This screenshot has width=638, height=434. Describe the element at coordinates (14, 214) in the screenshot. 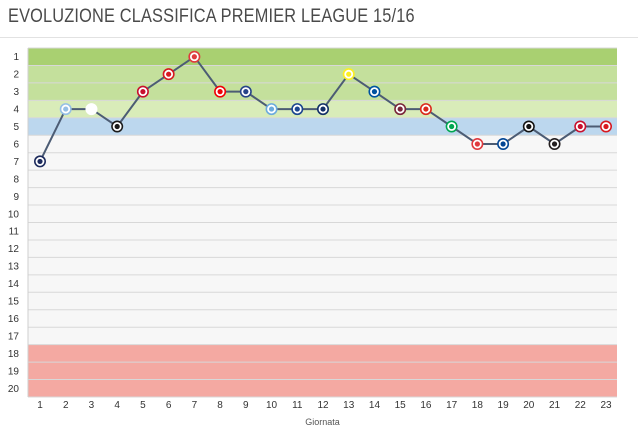

I see `y-tick-label: 10` at that location.